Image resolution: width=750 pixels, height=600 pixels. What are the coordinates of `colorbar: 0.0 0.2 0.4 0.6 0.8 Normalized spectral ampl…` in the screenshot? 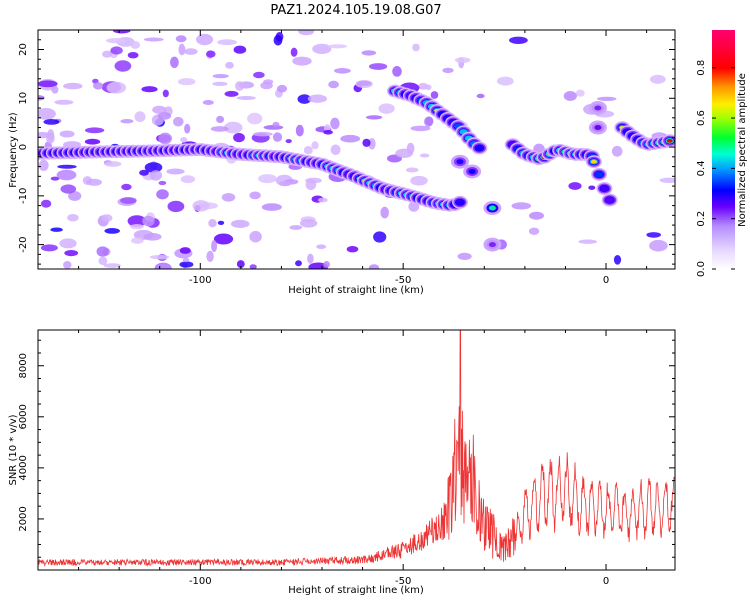 It's located at (722, 153).